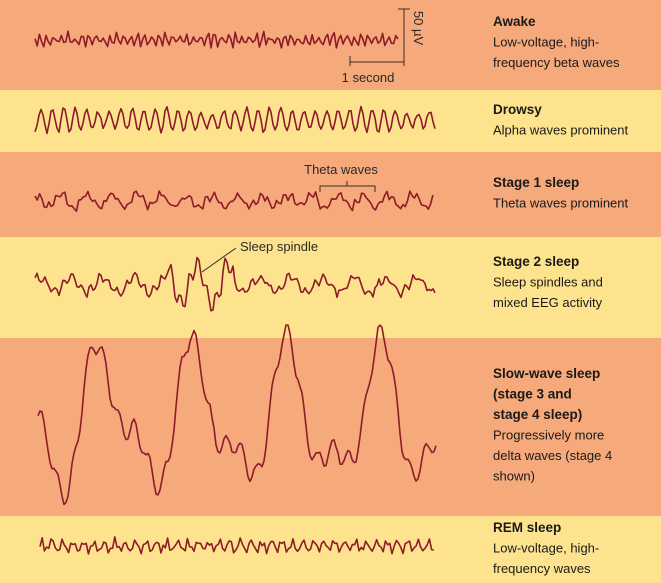  What do you see at coordinates (514, 476) in the screenshot?
I see `stage-description: shown)` at bounding box center [514, 476].